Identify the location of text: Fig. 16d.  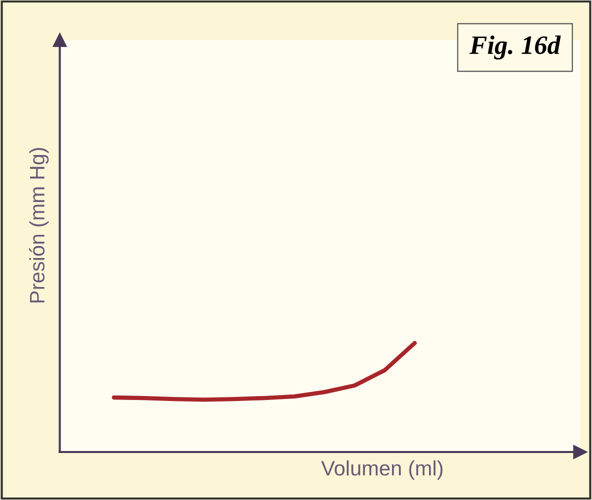
(515, 48).